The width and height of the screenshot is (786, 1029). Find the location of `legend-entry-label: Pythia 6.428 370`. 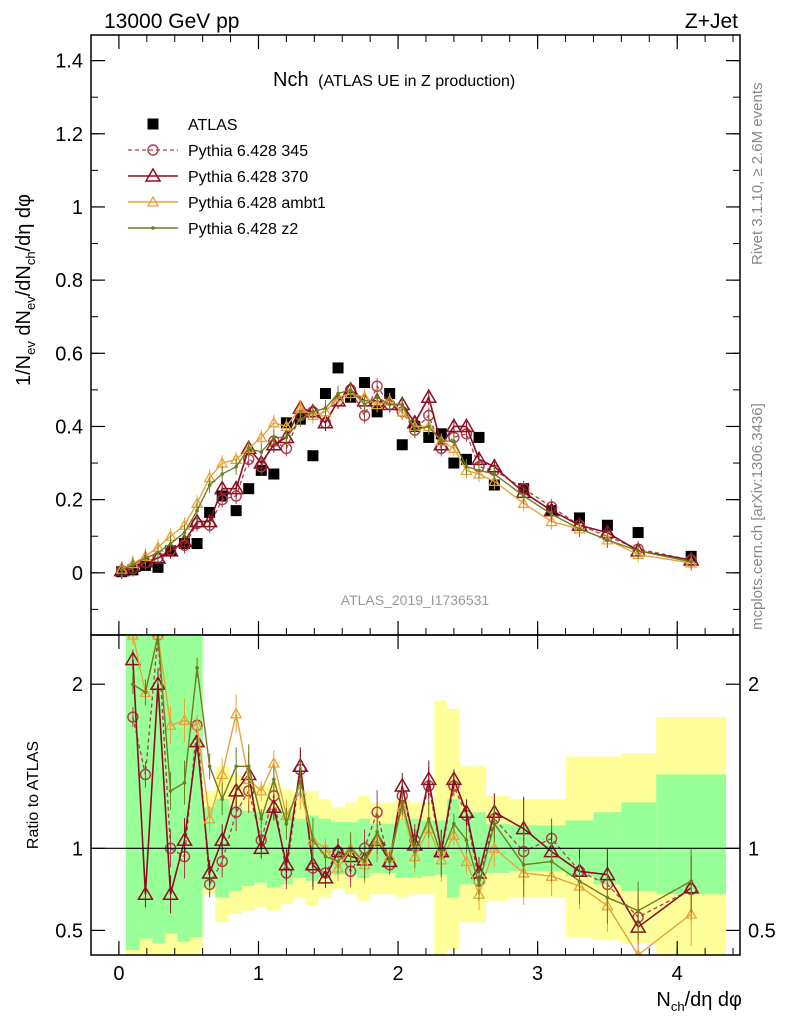

legend-entry-label: Pythia 6.428 370 is located at coordinates (248, 177).